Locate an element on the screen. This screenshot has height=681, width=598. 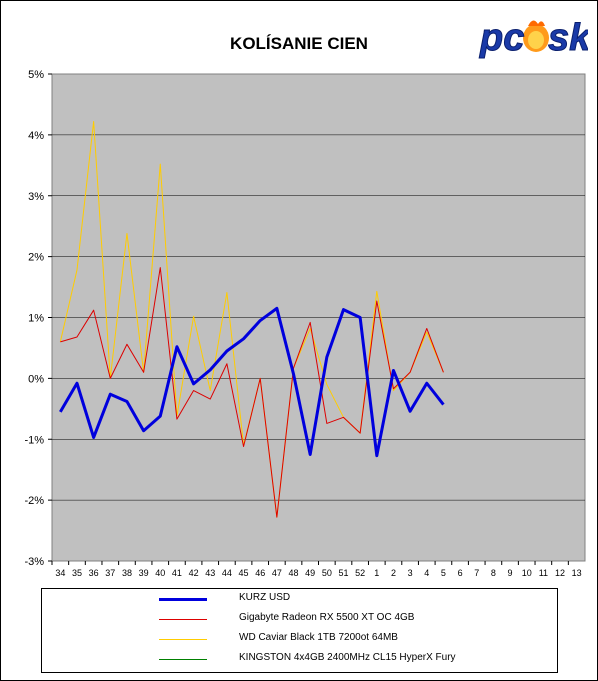
x-tick-label: 13 is located at coordinates (577, 573).